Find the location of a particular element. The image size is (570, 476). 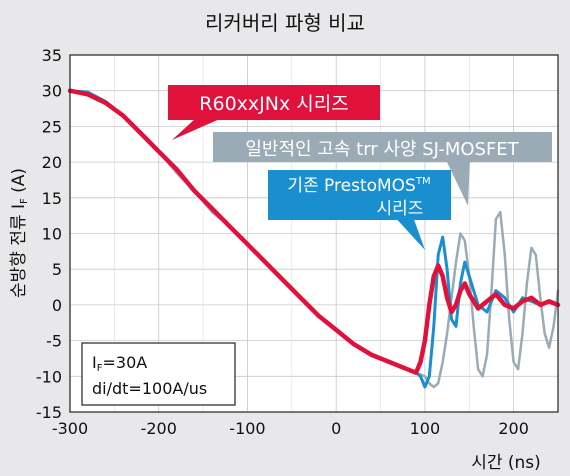

annotation-red-box is located at coordinates (274, 102).